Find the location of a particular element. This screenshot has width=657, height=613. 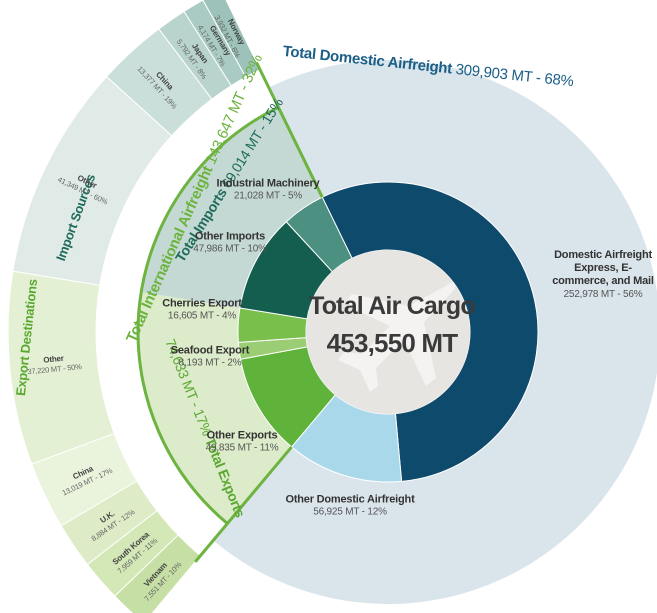

cherries-label: Cherries Export 16,605 MT - 4% is located at coordinates (202, 309).